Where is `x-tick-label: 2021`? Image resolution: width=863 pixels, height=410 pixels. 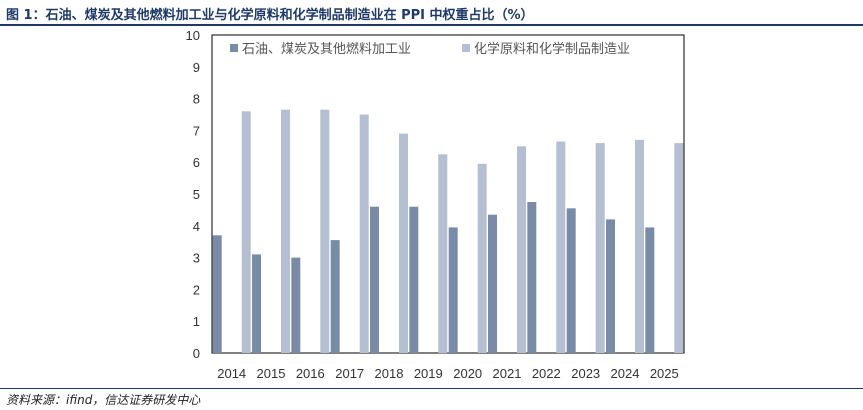
x-tick-label: 2021 is located at coordinates (507, 373).